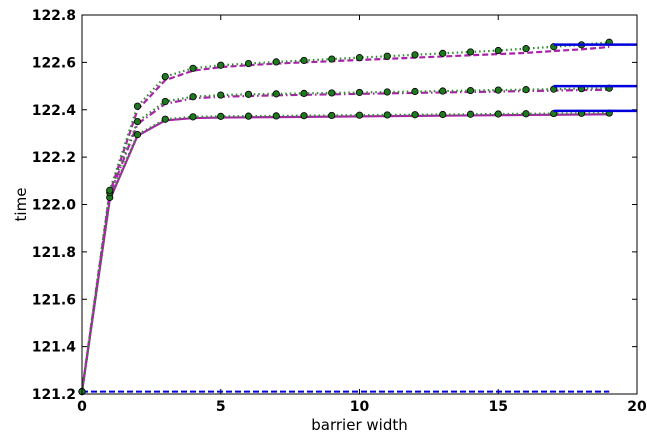  I want to click on x-axis-label: barrier width, so click(359, 425).